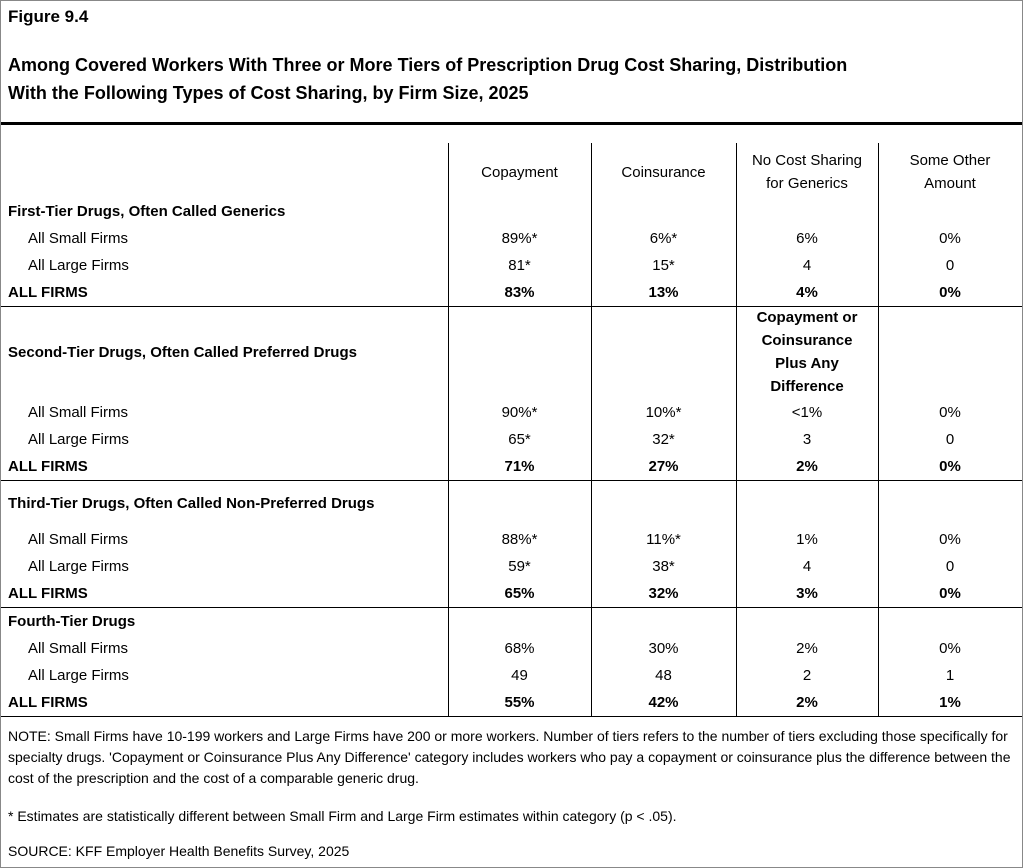  What do you see at coordinates (807, 412) in the screenshot?
I see `cell-value: <1%` at bounding box center [807, 412].